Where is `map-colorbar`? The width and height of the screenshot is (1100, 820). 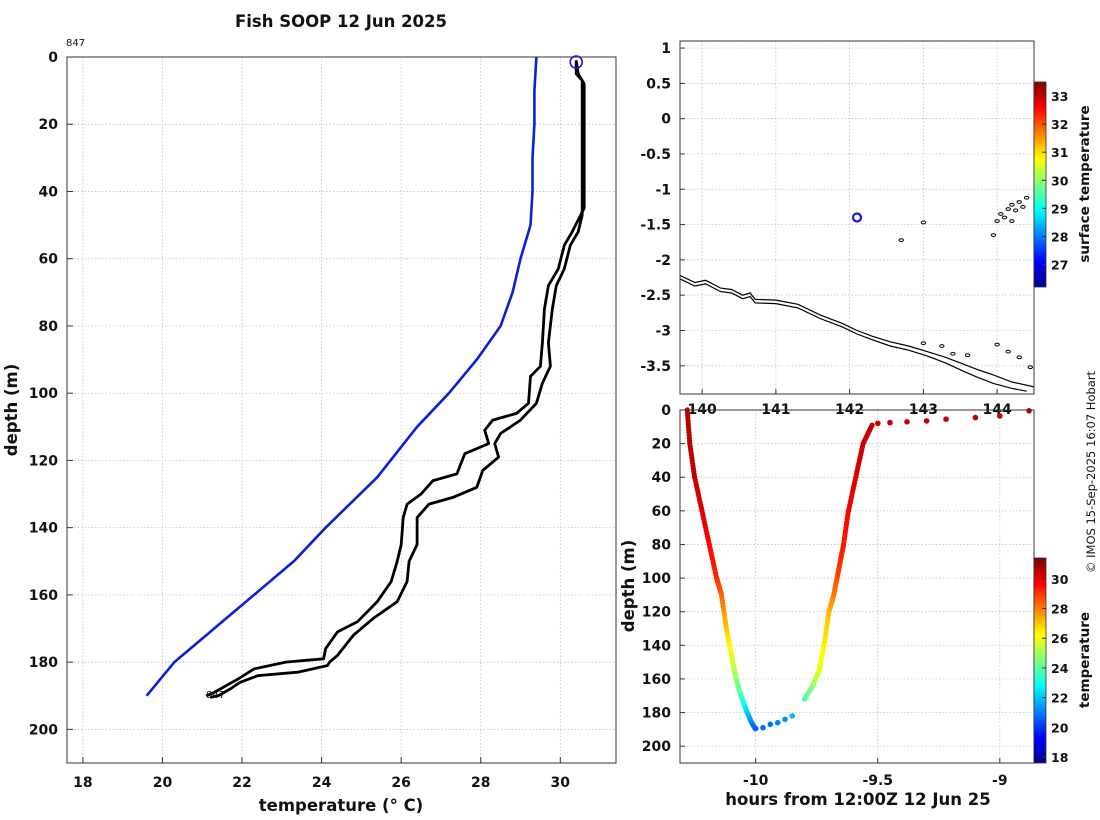 map-colorbar is located at coordinates (1040, 184).